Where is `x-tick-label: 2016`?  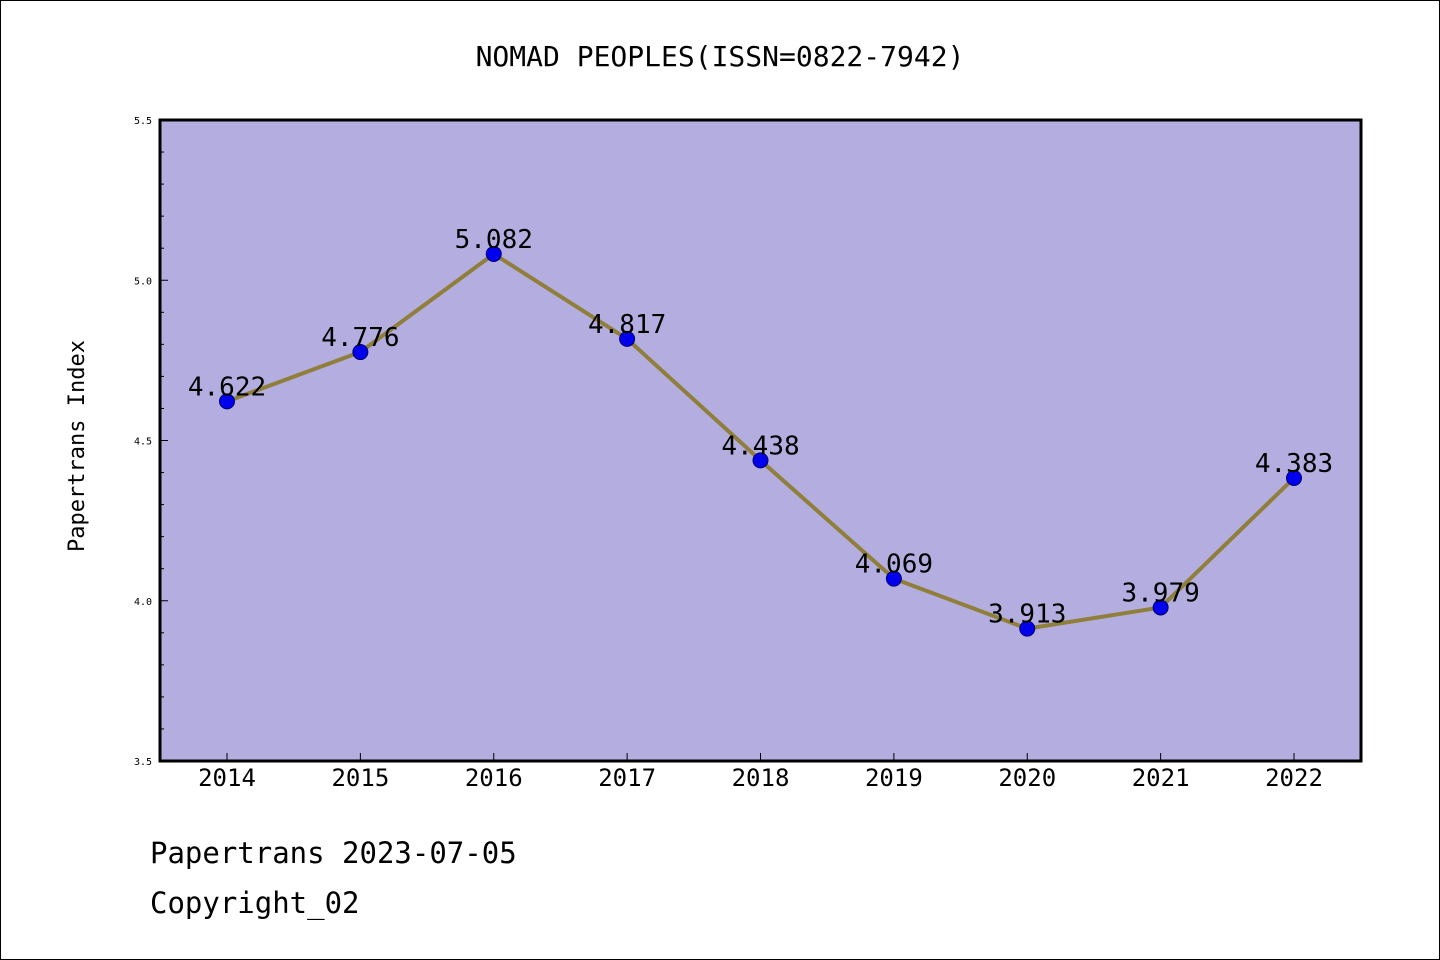
x-tick-label: 2016 is located at coordinates (494, 778).